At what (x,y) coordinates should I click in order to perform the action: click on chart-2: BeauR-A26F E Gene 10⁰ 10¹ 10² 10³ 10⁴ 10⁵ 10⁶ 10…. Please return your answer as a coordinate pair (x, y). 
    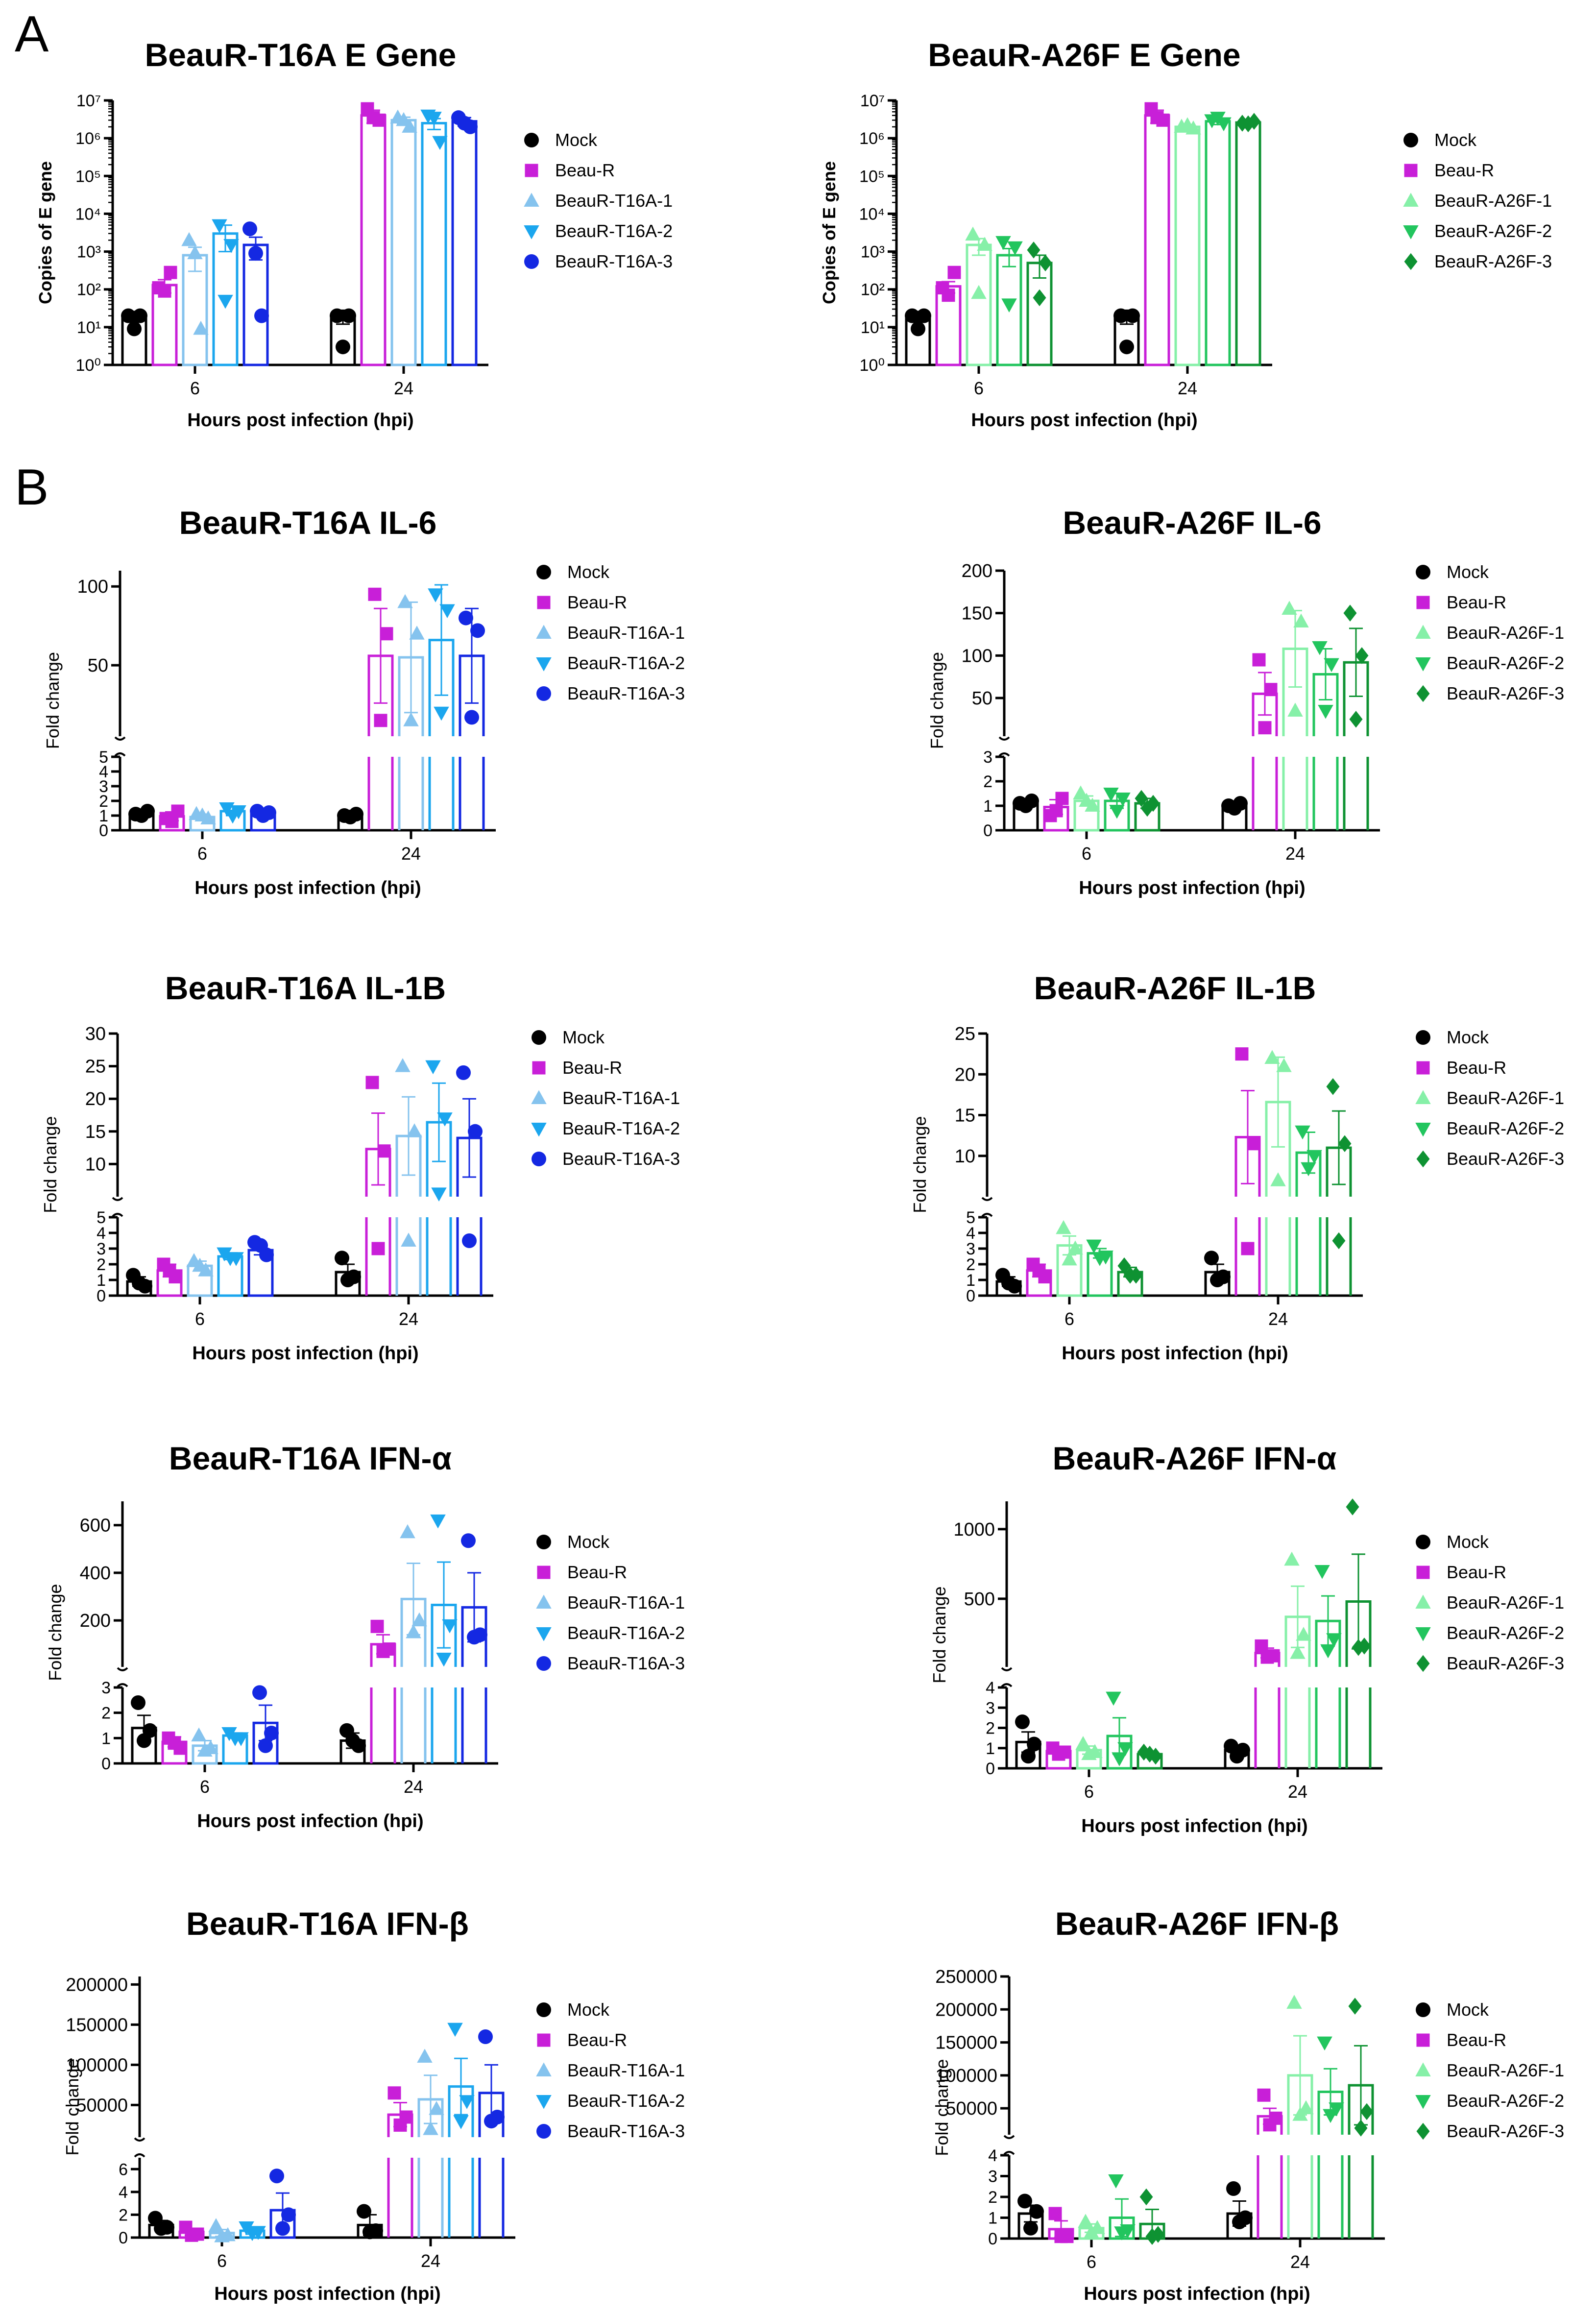
    Looking at the image, I should click on (1185, 234).